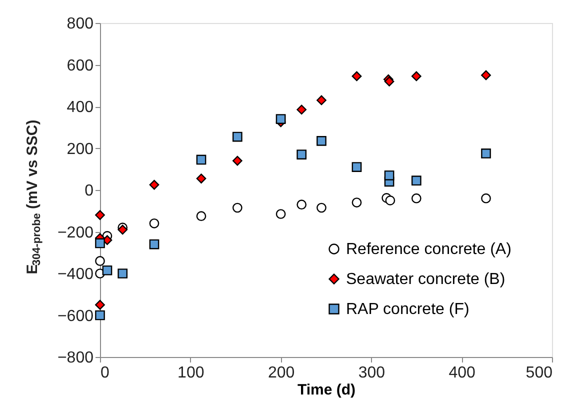 The image size is (572, 410). What do you see at coordinates (105, 373) in the screenshot?
I see `x-tick-label: 0` at bounding box center [105, 373].